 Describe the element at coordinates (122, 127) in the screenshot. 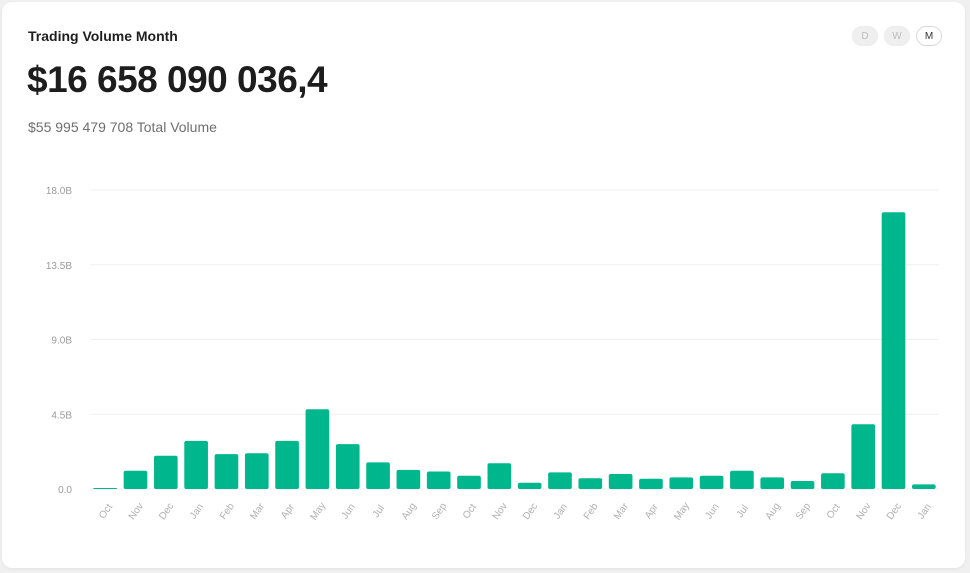

I see `total-volume-text: $55 995 479 708 Total Volume` at that location.